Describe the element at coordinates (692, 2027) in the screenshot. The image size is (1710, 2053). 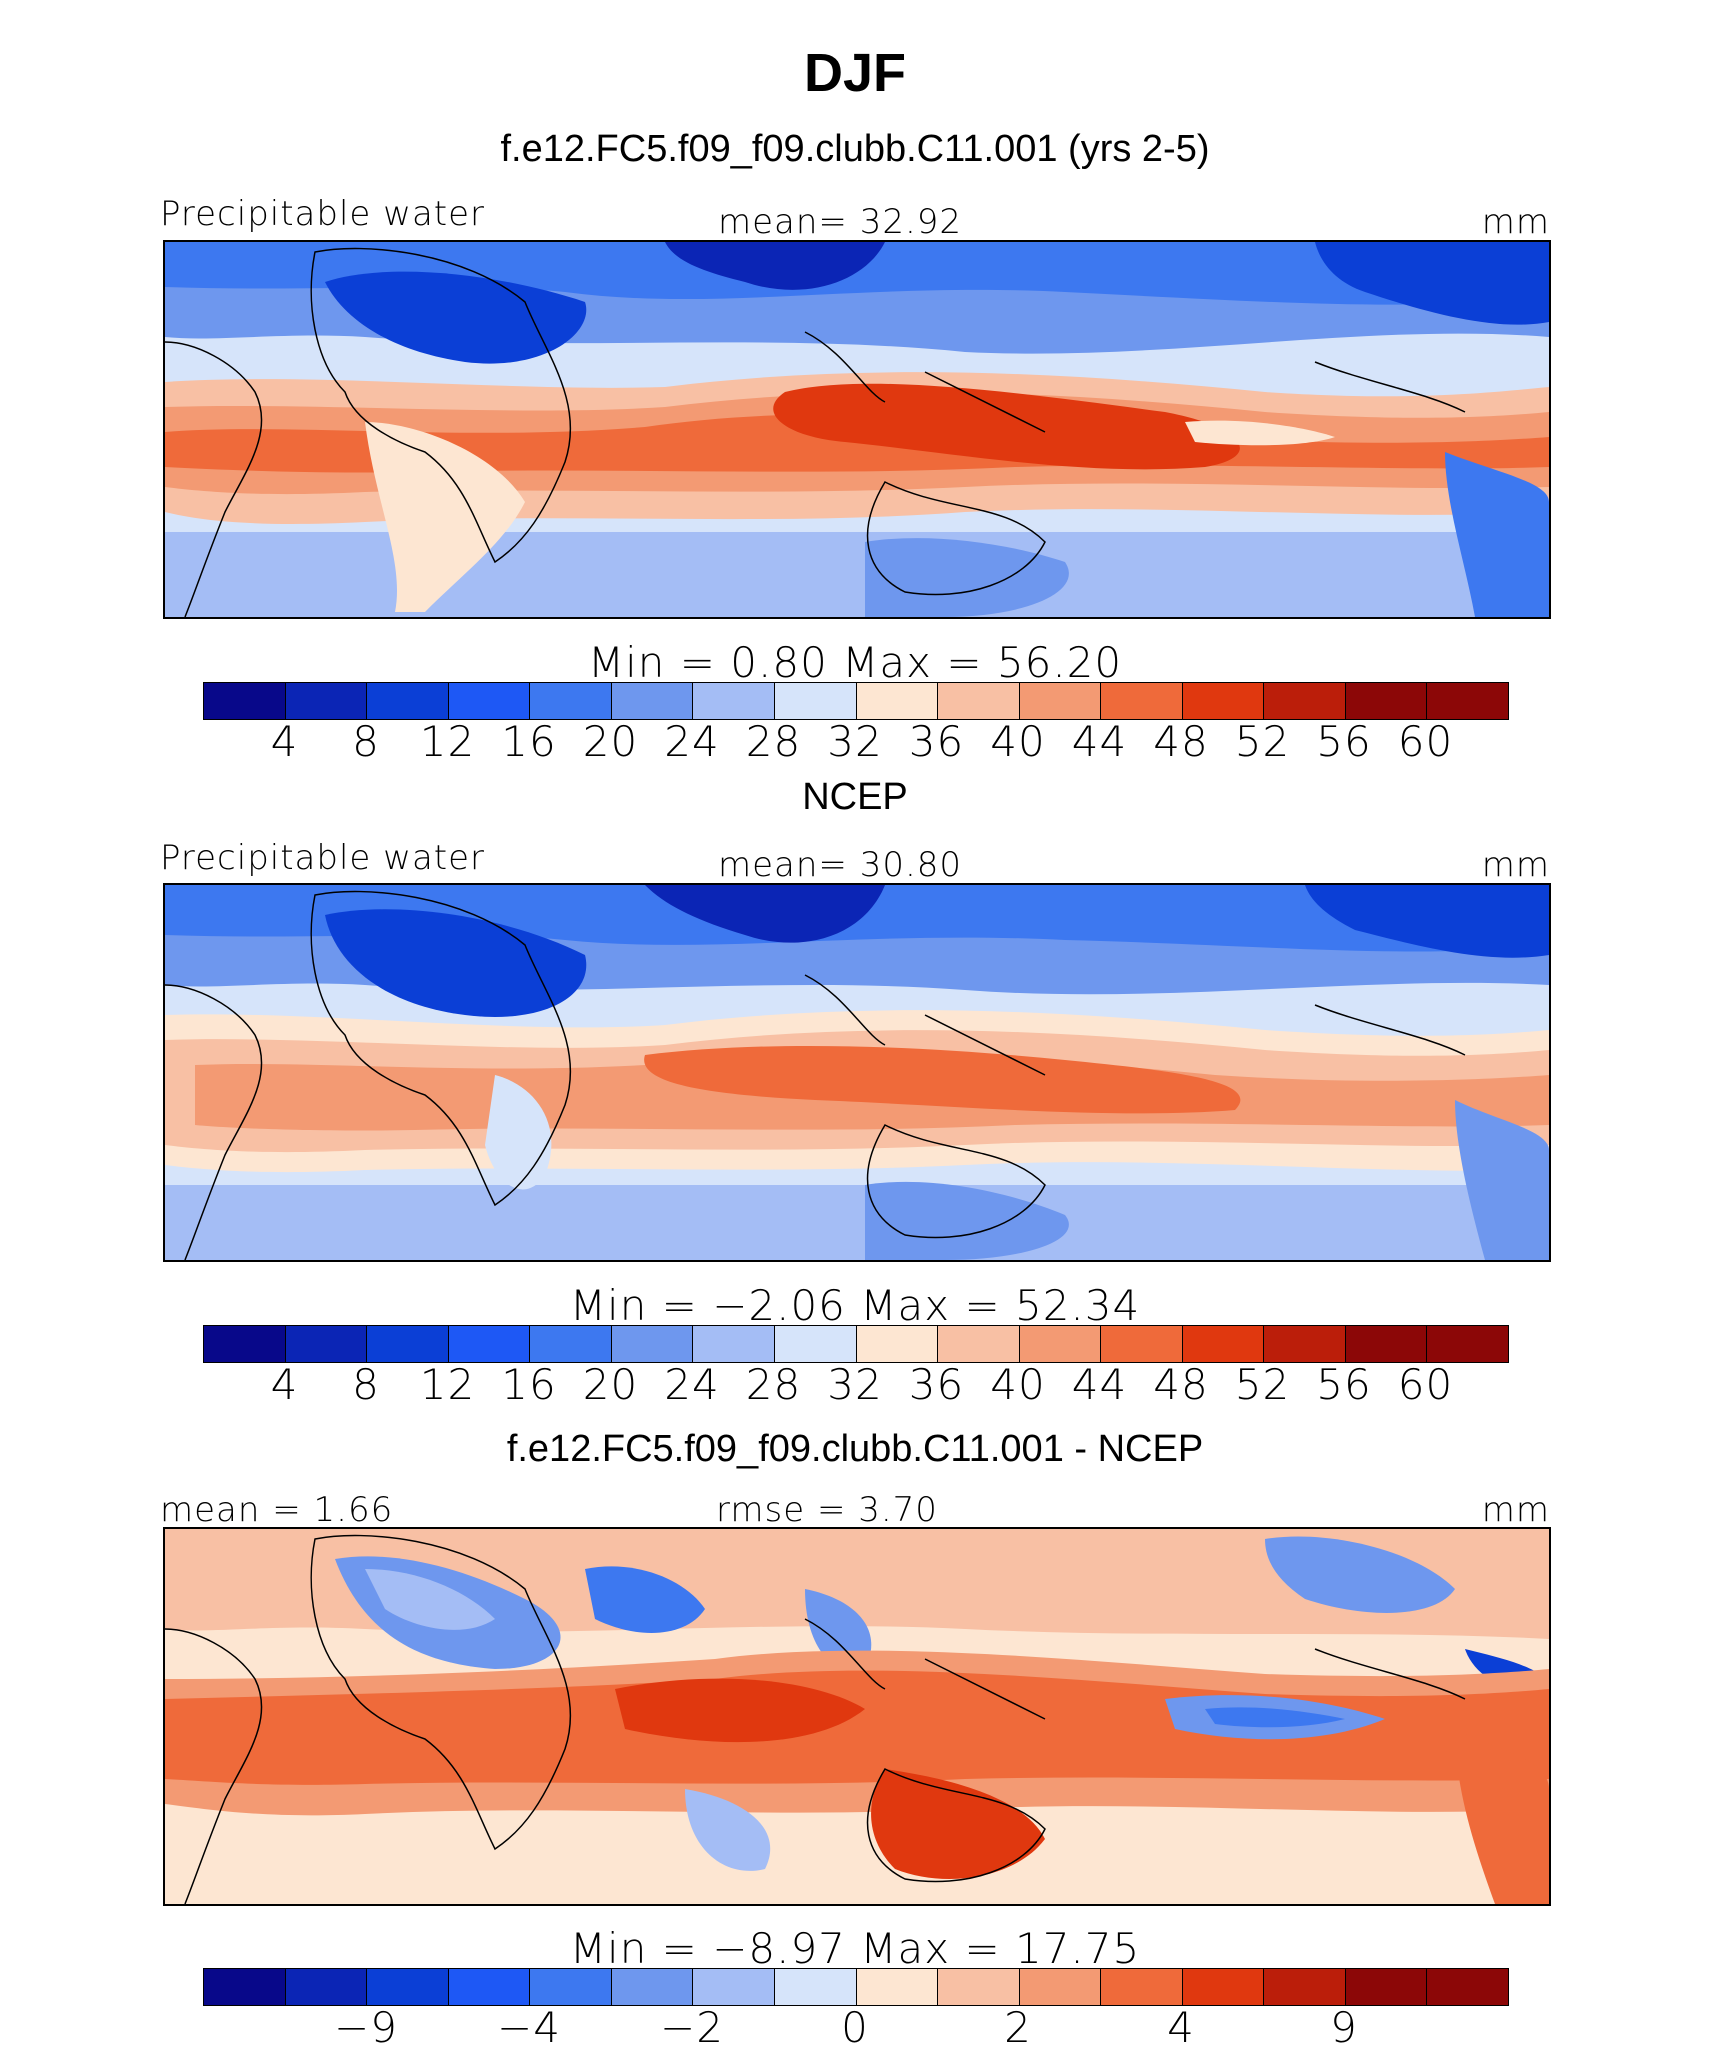
I see `panel3-tick: −2` at that location.